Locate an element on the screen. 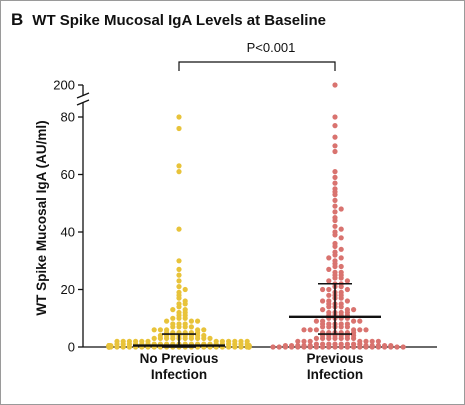 This screenshot has width=465, height=405. x-category-label: Previous is located at coordinates (334, 358).